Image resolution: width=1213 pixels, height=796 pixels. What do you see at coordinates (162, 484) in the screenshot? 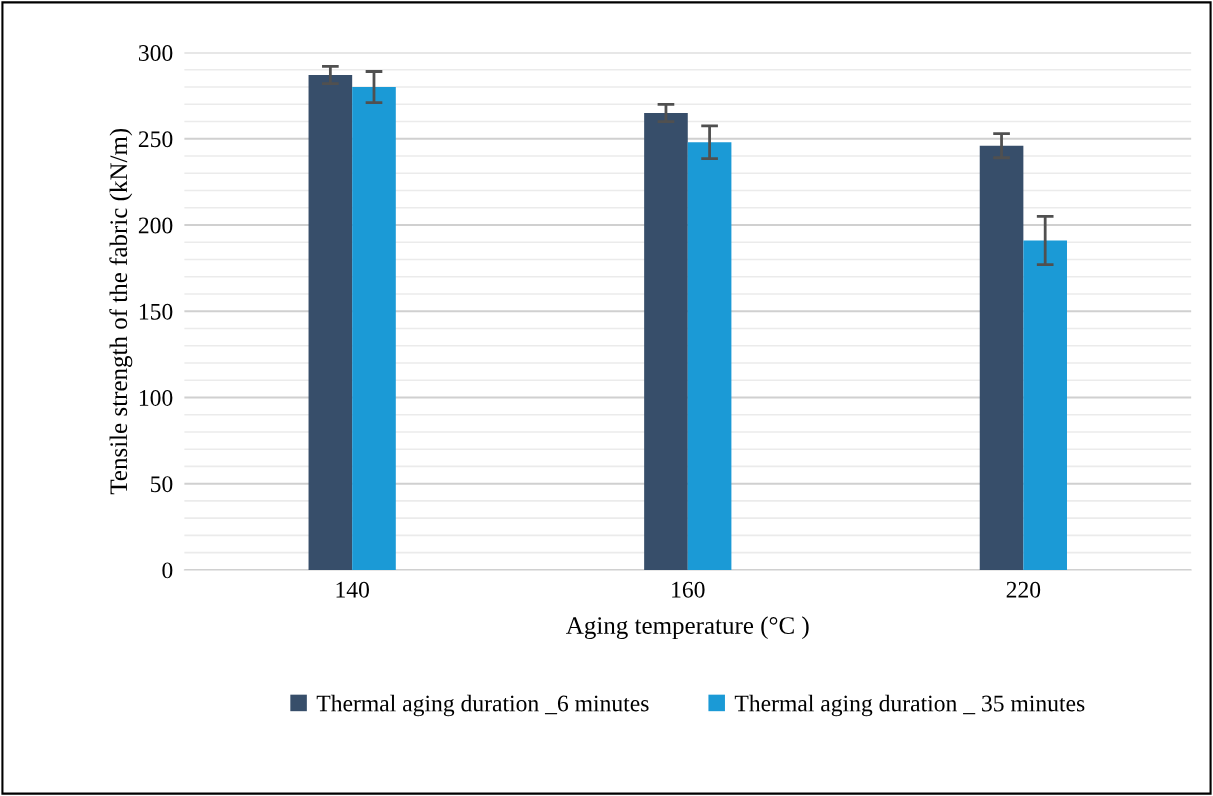
I see `y-tick-label: 50` at bounding box center [162, 484].